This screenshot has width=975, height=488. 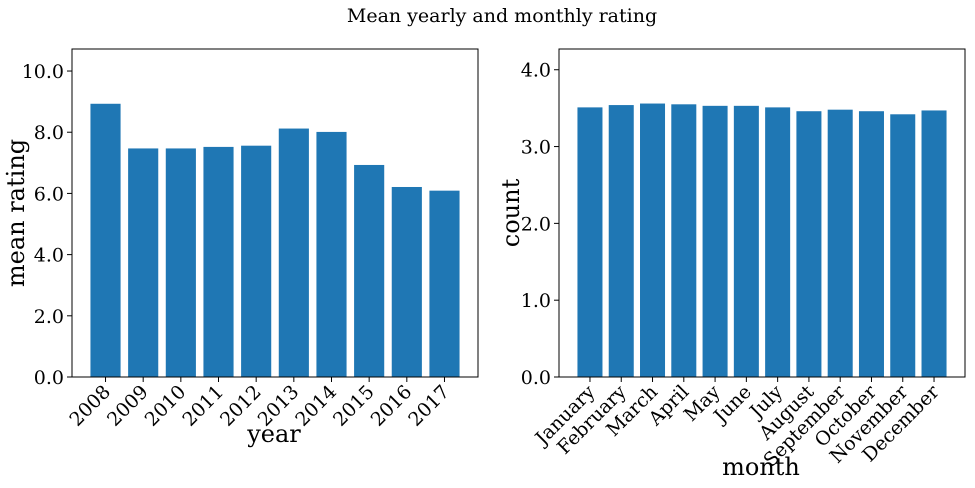 What do you see at coordinates (90, 406) in the screenshot?
I see `yearly-x-tick-label: 2008` at bounding box center [90, 406].